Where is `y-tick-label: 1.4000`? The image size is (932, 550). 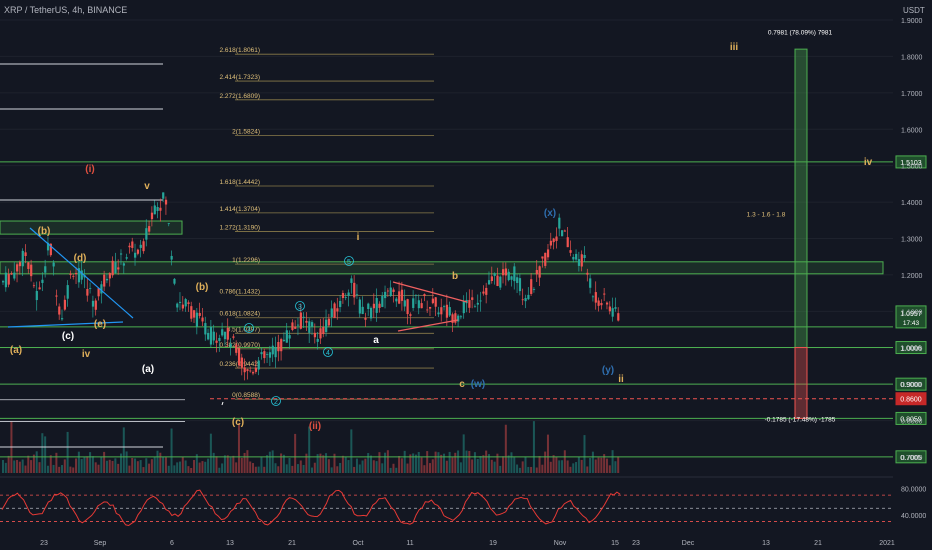 y-tick-label: 1.4000 is located at coordinates (912, 203).